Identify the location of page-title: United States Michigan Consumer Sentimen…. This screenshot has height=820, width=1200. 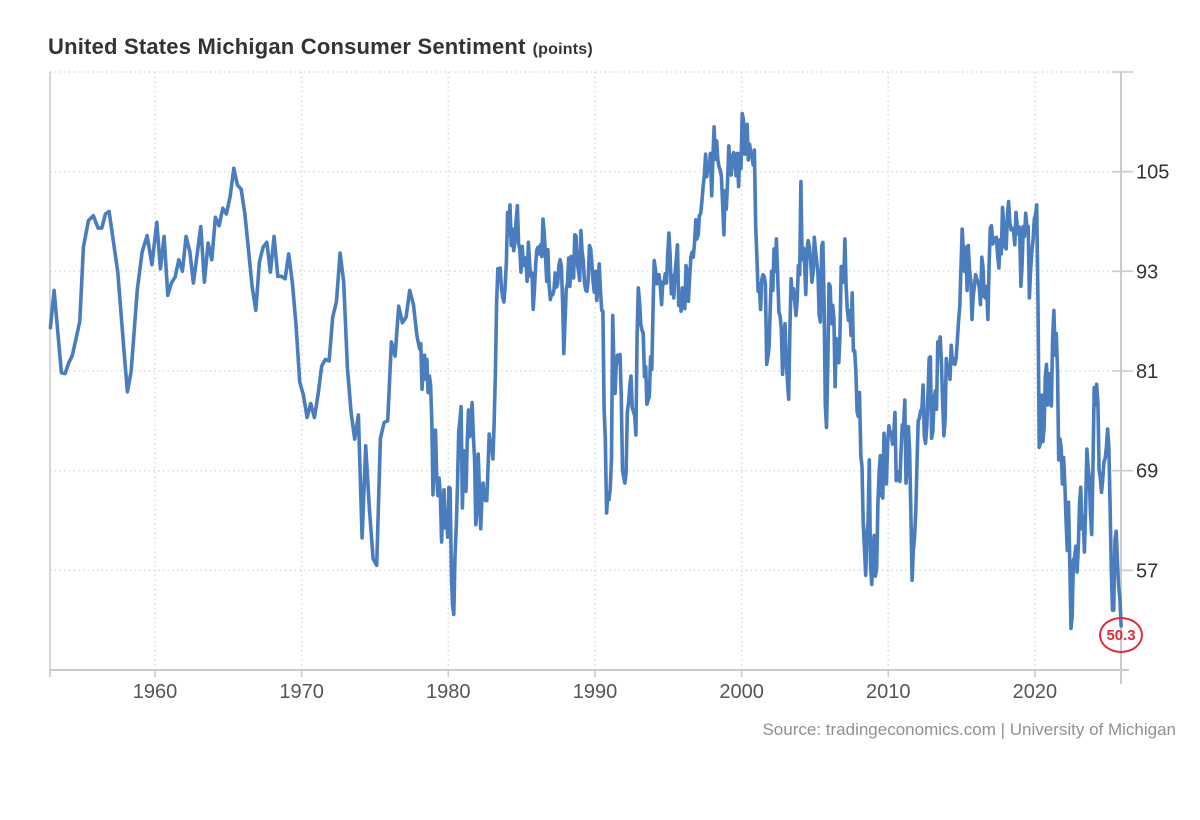
(320, 47).